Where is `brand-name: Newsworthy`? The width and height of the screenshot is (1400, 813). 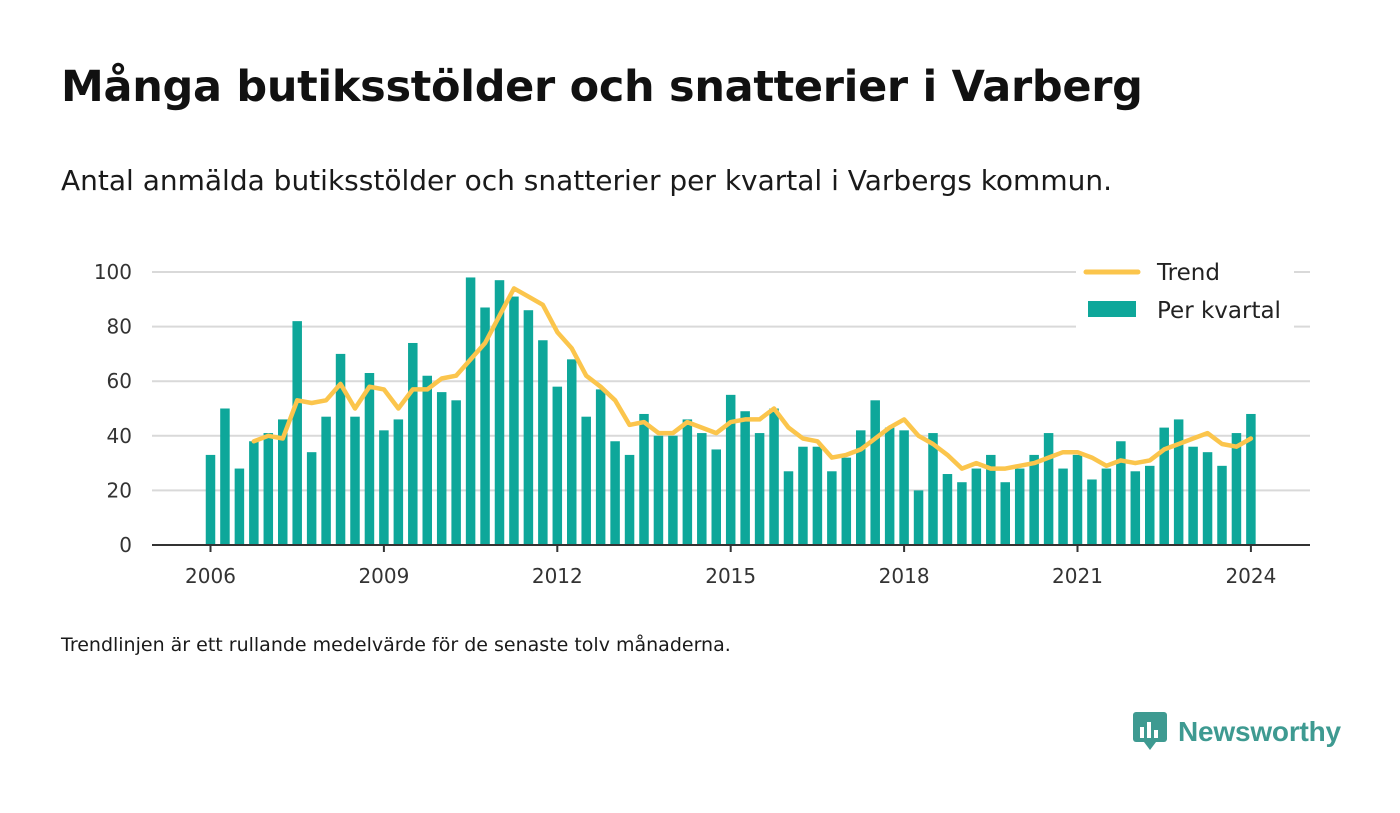 brand-name: Newsworthy is located at coordinates (1259, 731).